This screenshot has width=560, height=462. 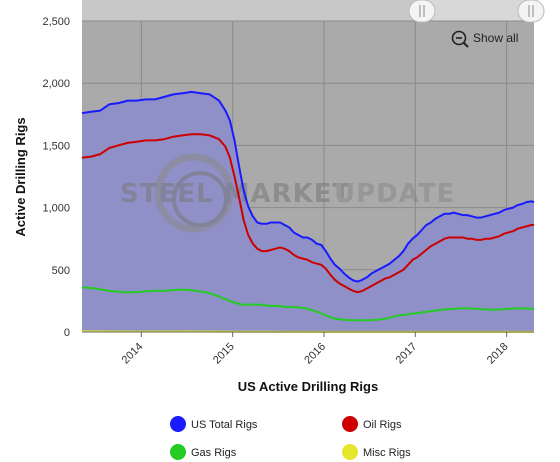 I want to click on navigator-handle-right, so click(x=531, y=11).